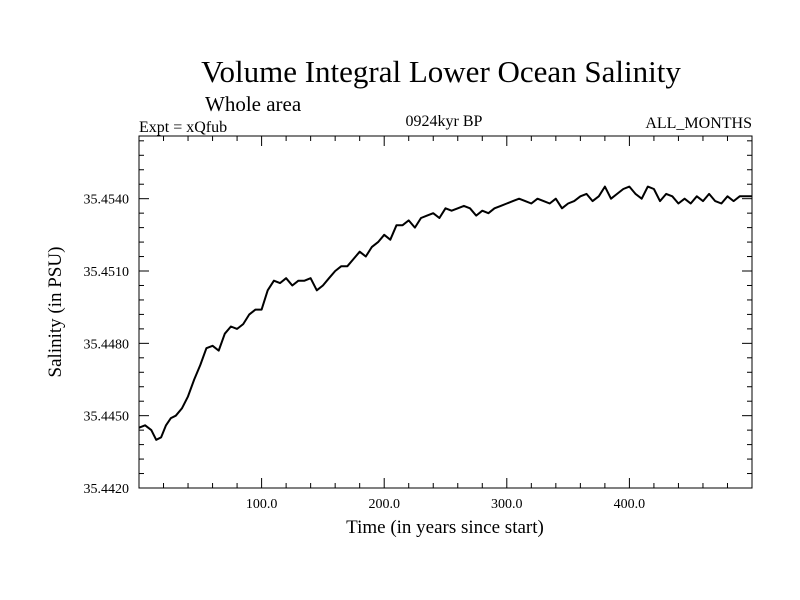 The width and height of the screenshot is (800, 600). Describe the element at coordinates (507, 504) in the screenshot. I see `x-tick-label: 300.0` at that location.